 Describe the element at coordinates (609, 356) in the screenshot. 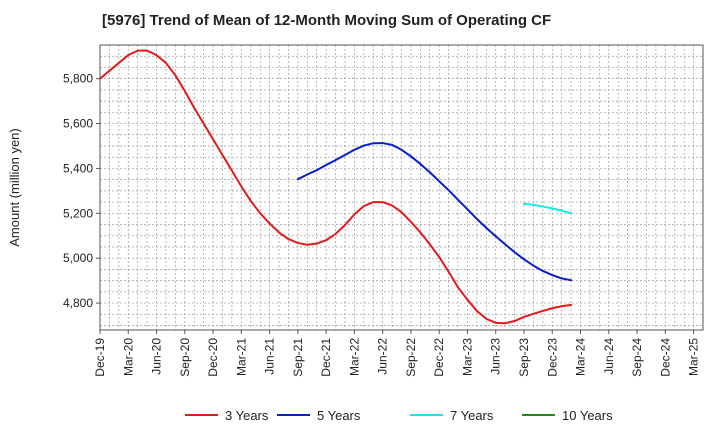

I see `x-tick-label: Jun-24` at that location.